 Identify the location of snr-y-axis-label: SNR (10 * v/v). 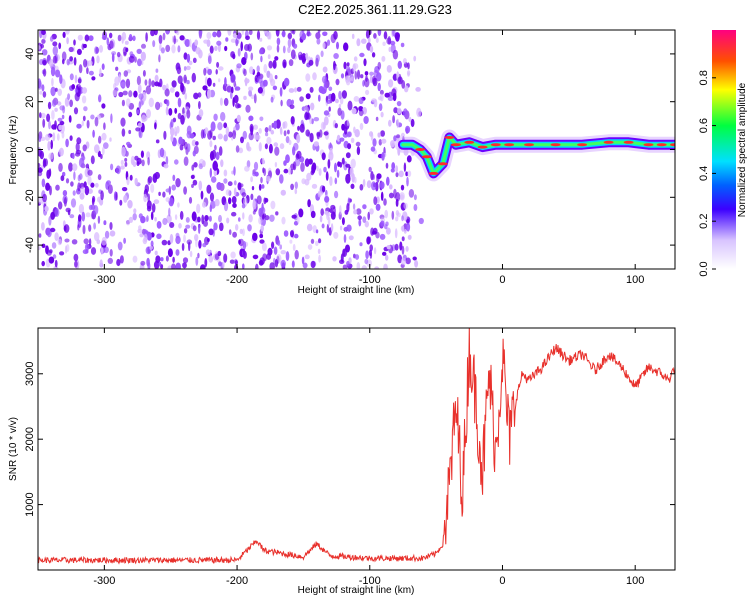
(13, 449).